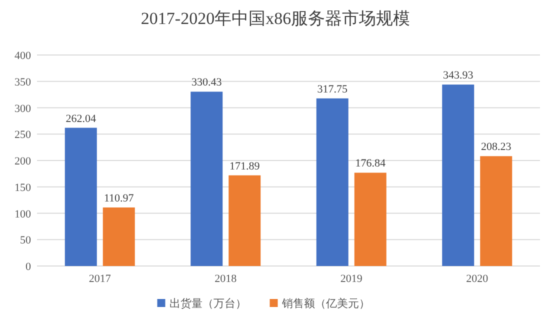 Image resolution: width=551 pixels, height=326 pixels. I want to click on y-tick-label: 100, so click(23, 214).